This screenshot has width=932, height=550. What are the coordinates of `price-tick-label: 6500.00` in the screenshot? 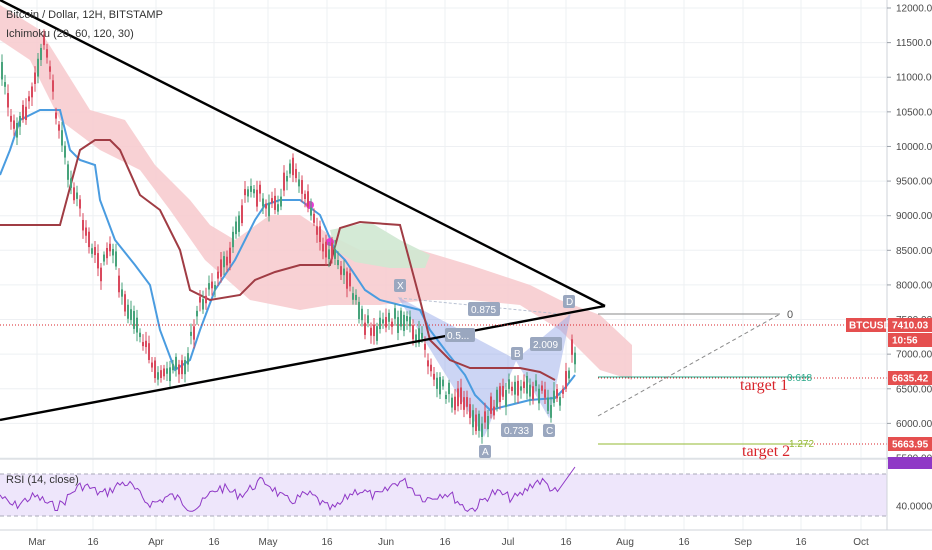 It's located at (914, 389).